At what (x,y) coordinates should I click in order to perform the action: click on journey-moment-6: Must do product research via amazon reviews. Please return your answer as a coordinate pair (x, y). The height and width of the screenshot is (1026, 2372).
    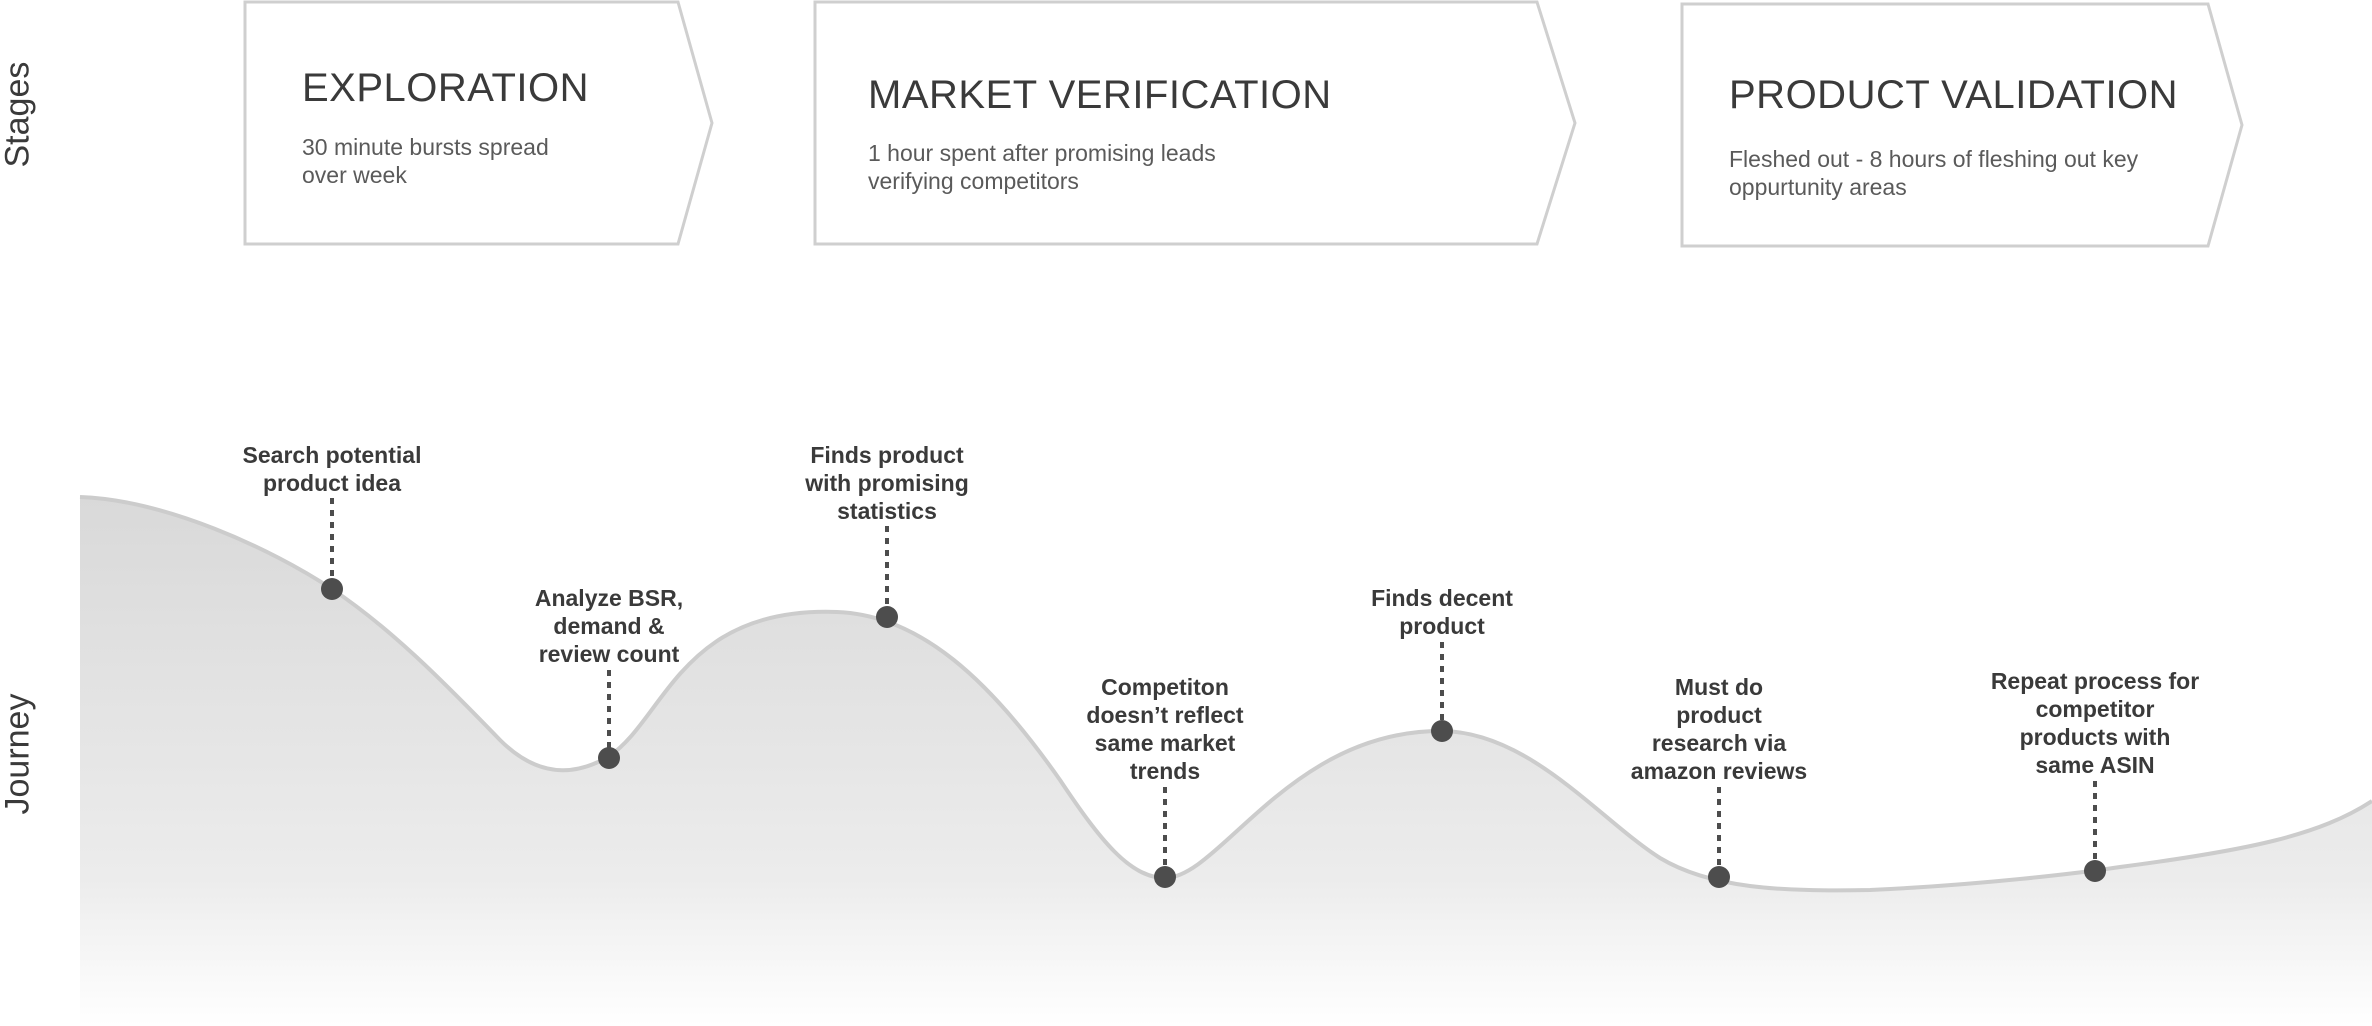
    Looking at the image, I should click on (1719, 781).